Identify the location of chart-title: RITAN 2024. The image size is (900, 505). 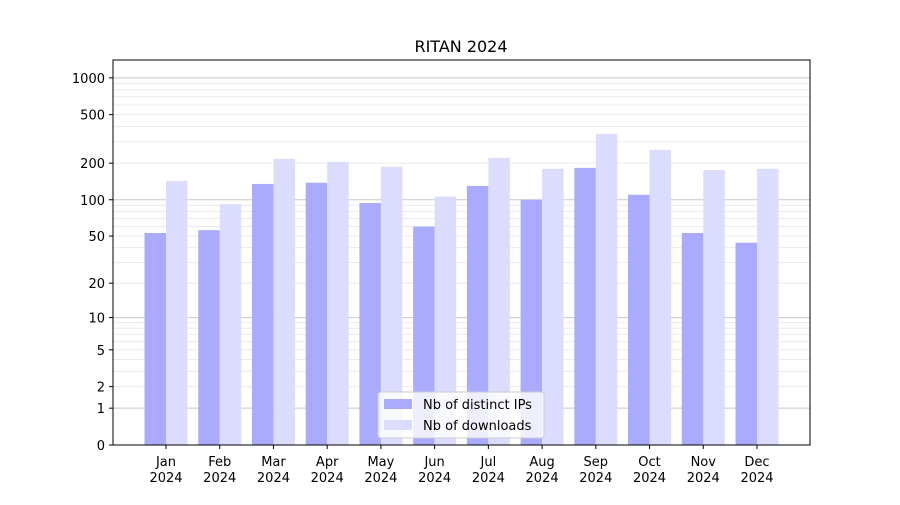
(460, 46).